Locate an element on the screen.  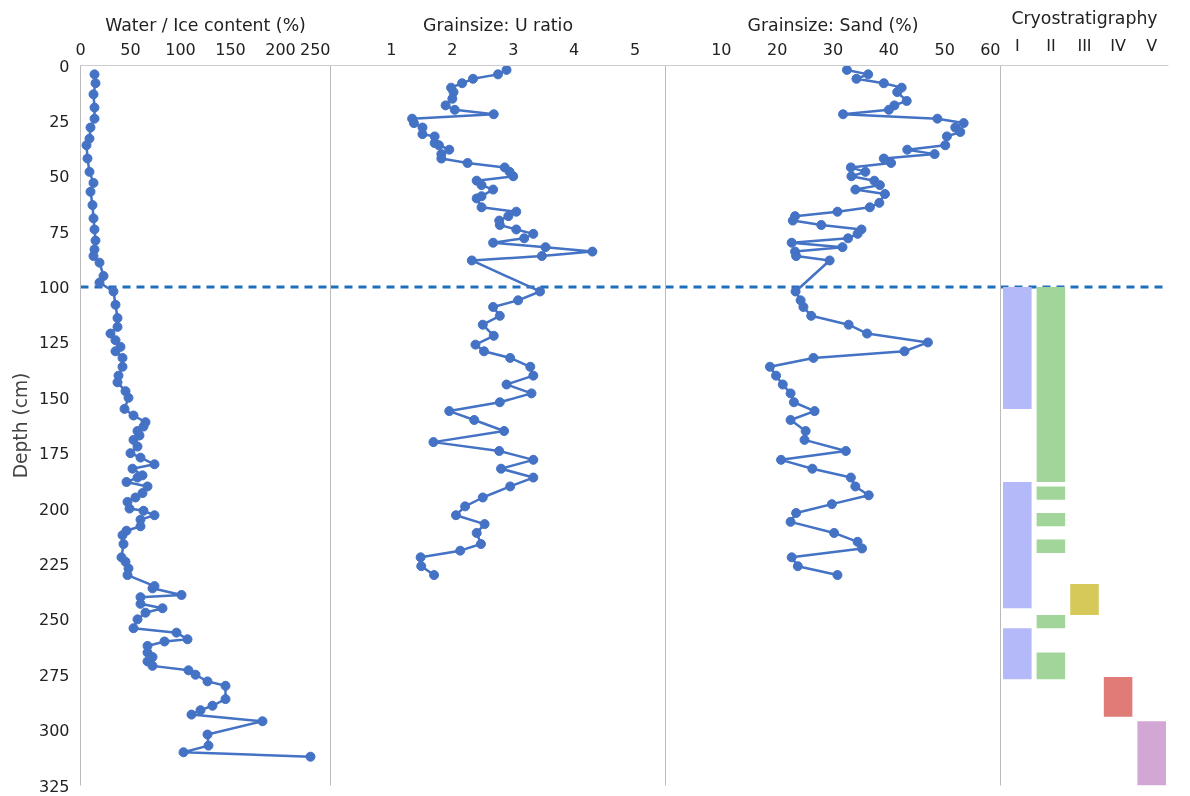
y-tick-label: 0 is located at coordinates (64, 66).